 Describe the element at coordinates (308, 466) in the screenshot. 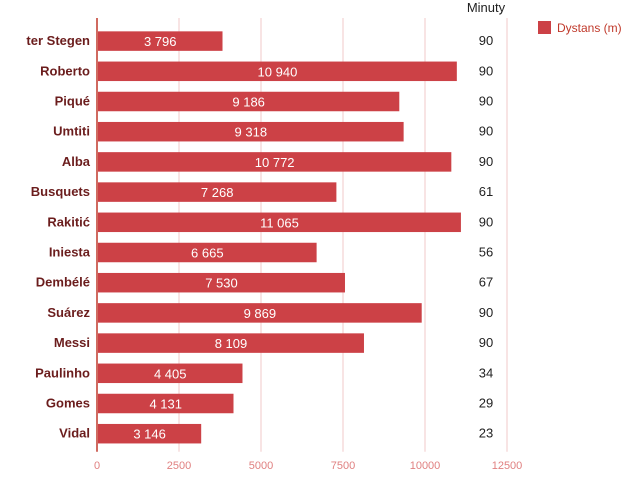

I see `x-axis-ticks: 0 2500 5000 7500 10000 12500` at that location.